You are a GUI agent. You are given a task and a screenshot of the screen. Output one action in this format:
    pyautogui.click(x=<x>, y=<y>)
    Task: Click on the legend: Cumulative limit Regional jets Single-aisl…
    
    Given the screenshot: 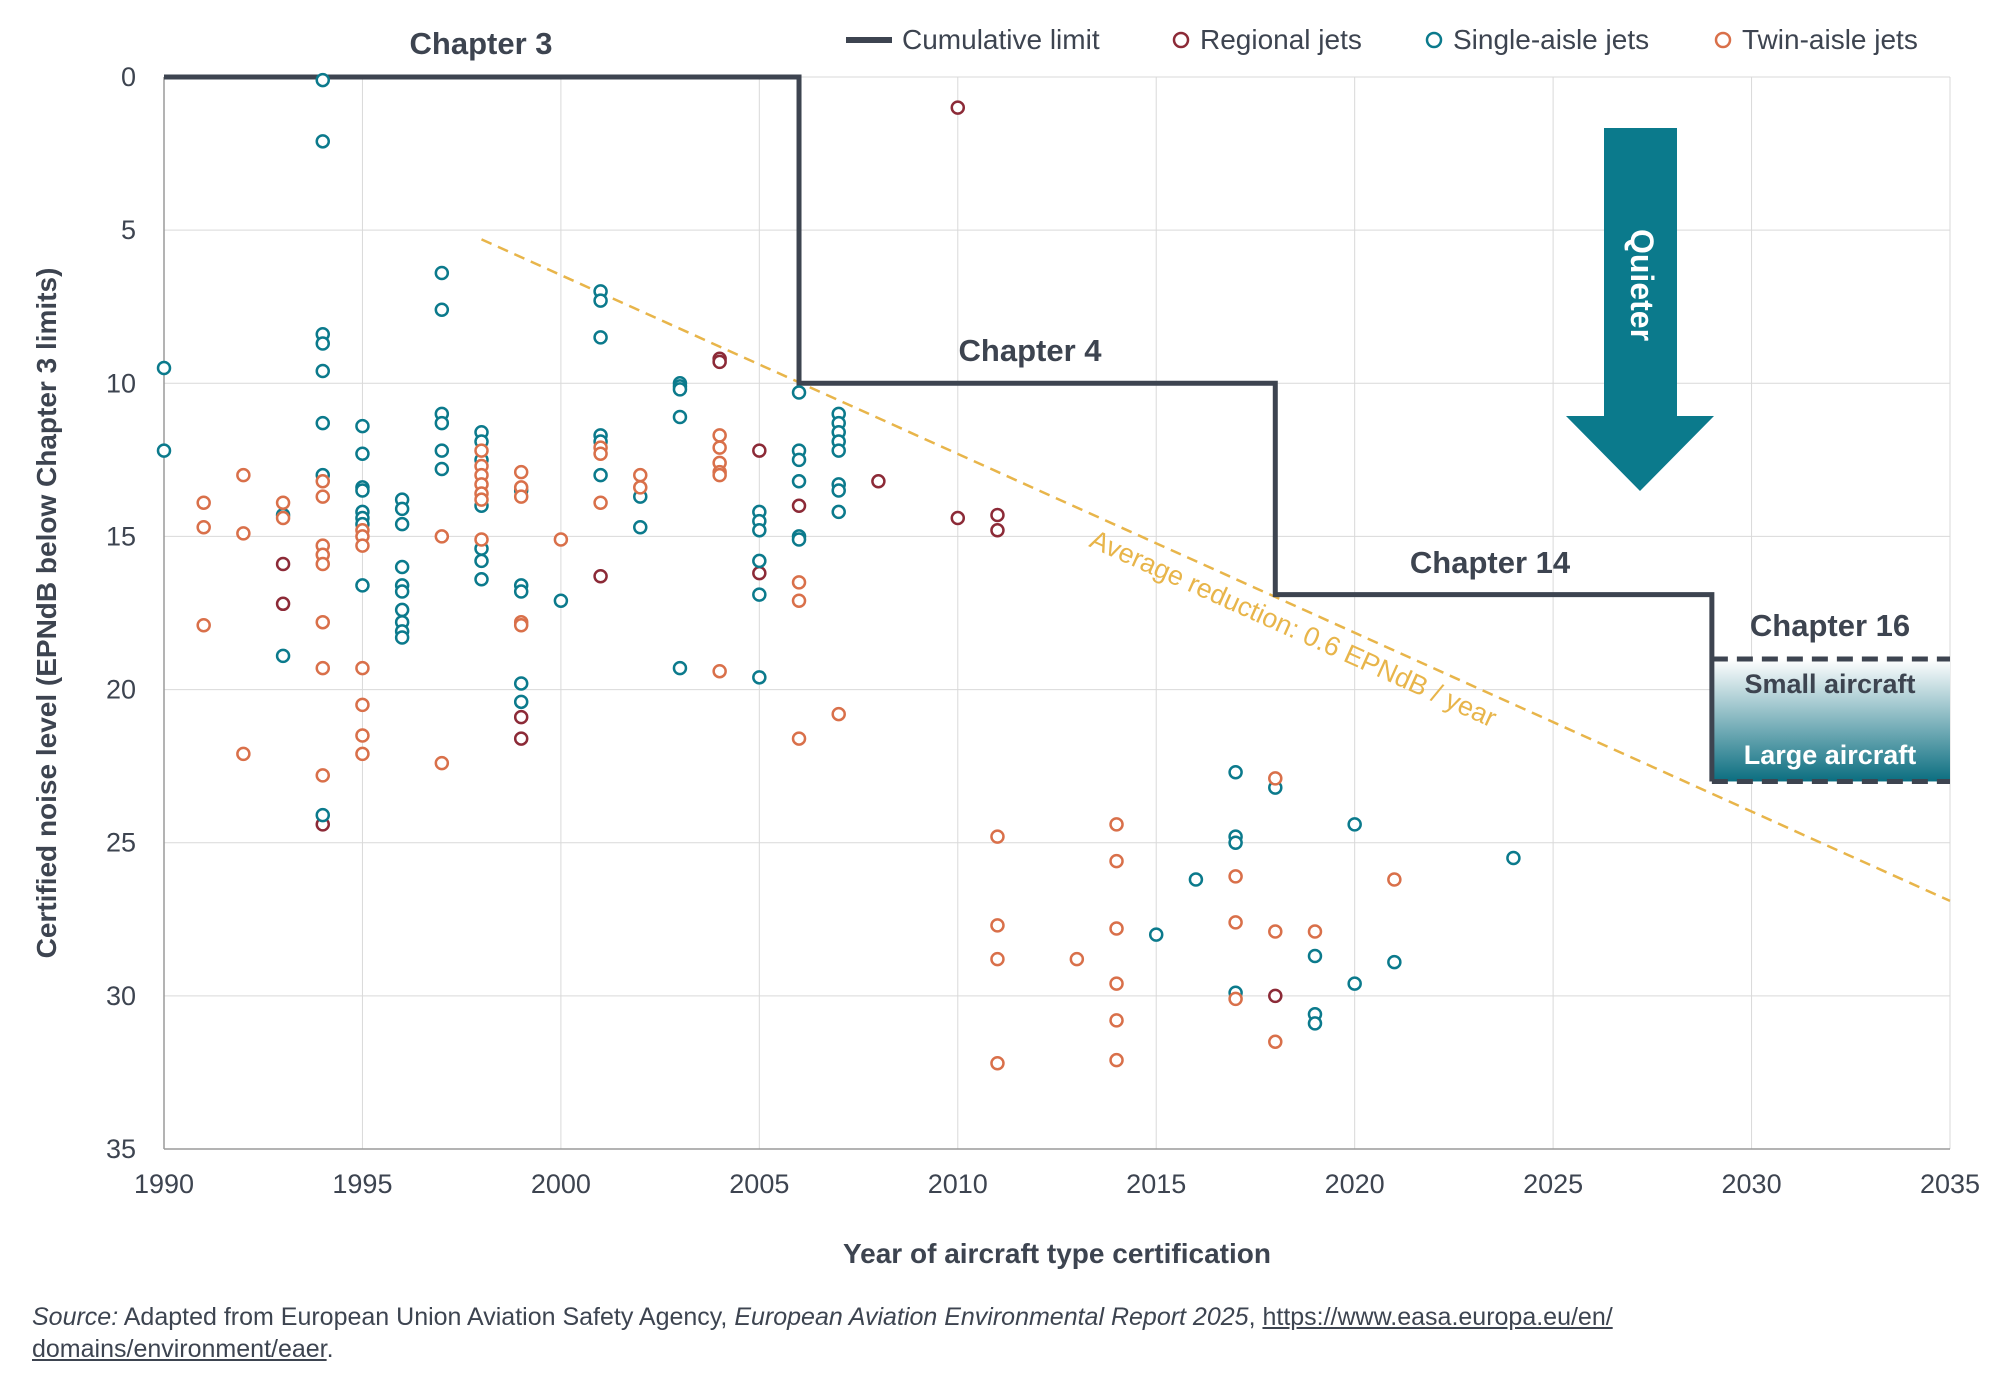 What is the action you would take?
    pyautogui.click(x=1382, y=39)
    